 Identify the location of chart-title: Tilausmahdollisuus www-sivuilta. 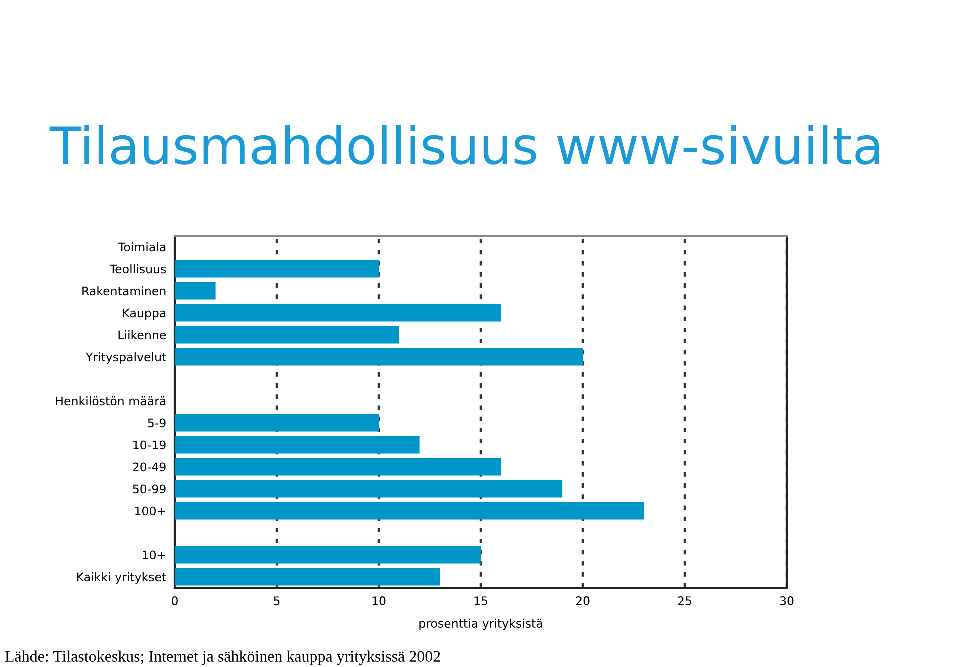
(465, 145).